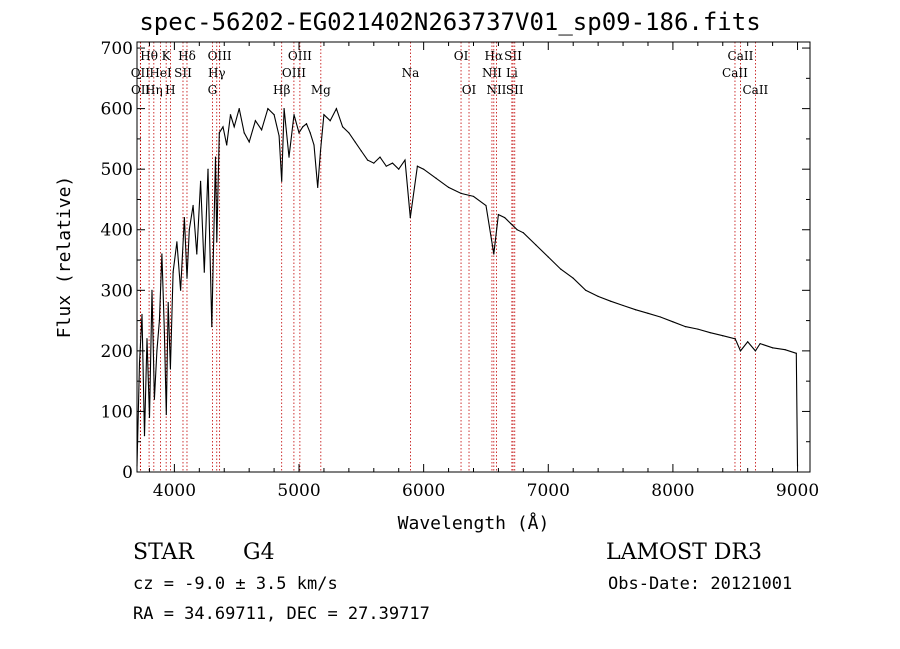 This screenshot has height=649, width=900. What do you see at coordinates (117, 291) in the screenshot?
I see `y-tick-label-3: 300` at bounding box center [117, 291].